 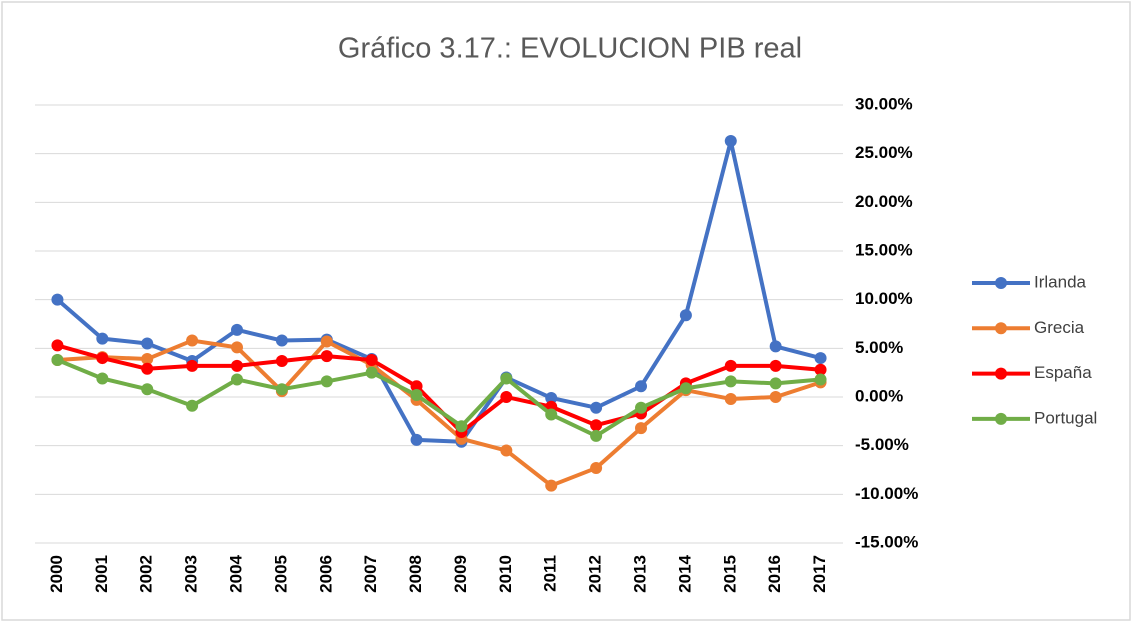 I want to click on x-tick-label: 2007, so click(x=370, y=574).